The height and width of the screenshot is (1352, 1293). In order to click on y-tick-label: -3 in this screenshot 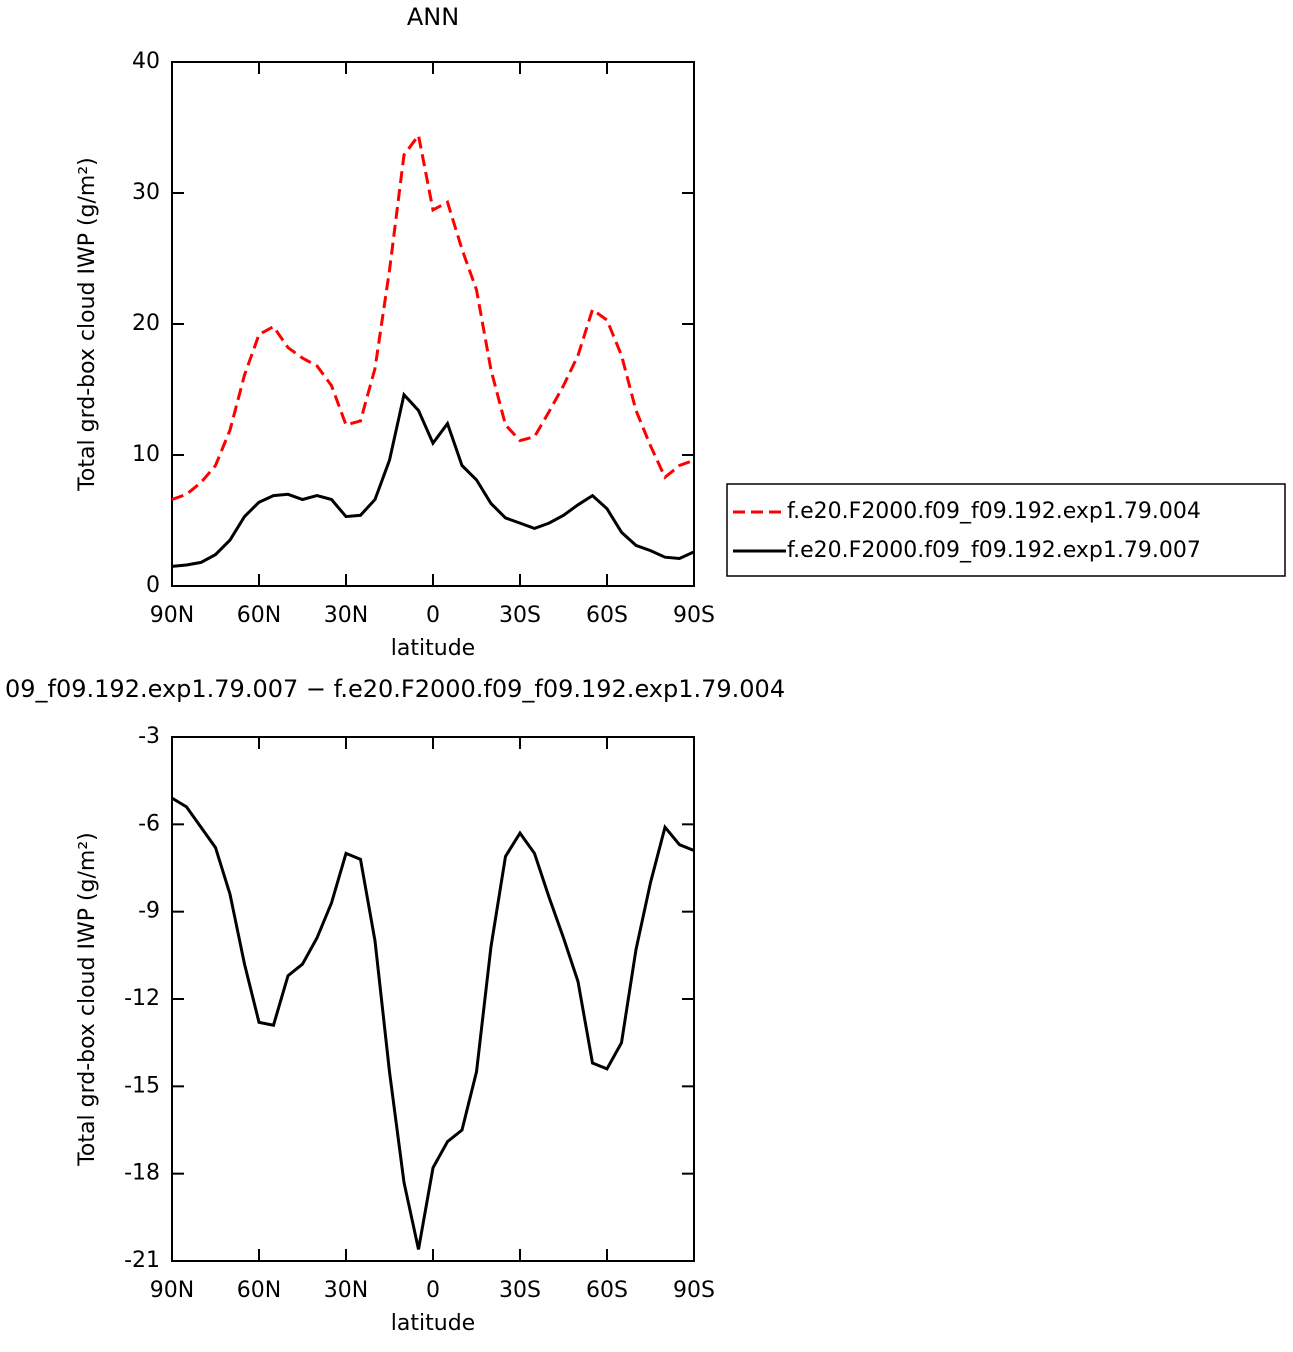, I will do `click(149, 736)`.